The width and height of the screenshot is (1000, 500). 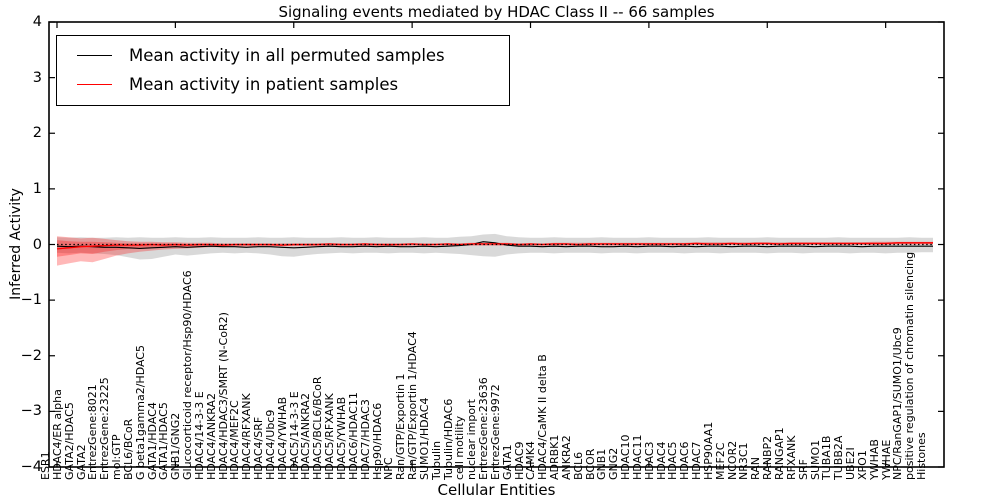 I want to click on x-tick-label: HDAC4/CaMK II delta B, so click(x=543, y=417).